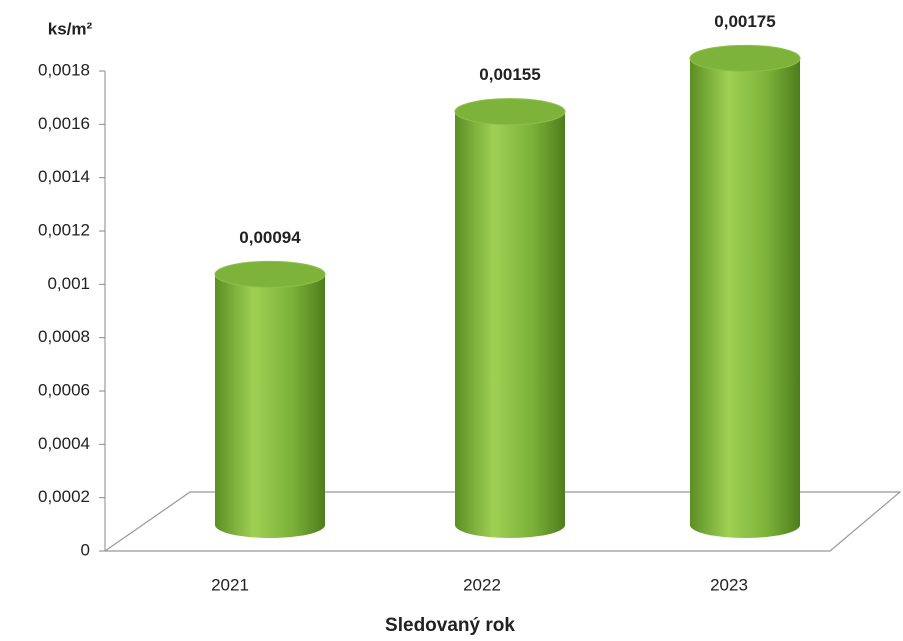 Image resolution: width=903 pixels, height=641 pixels. What do you see at coordinates (230, 584) in the screenshot?
I see `x-tick-label: 2021` at bounding box center [230, 584].